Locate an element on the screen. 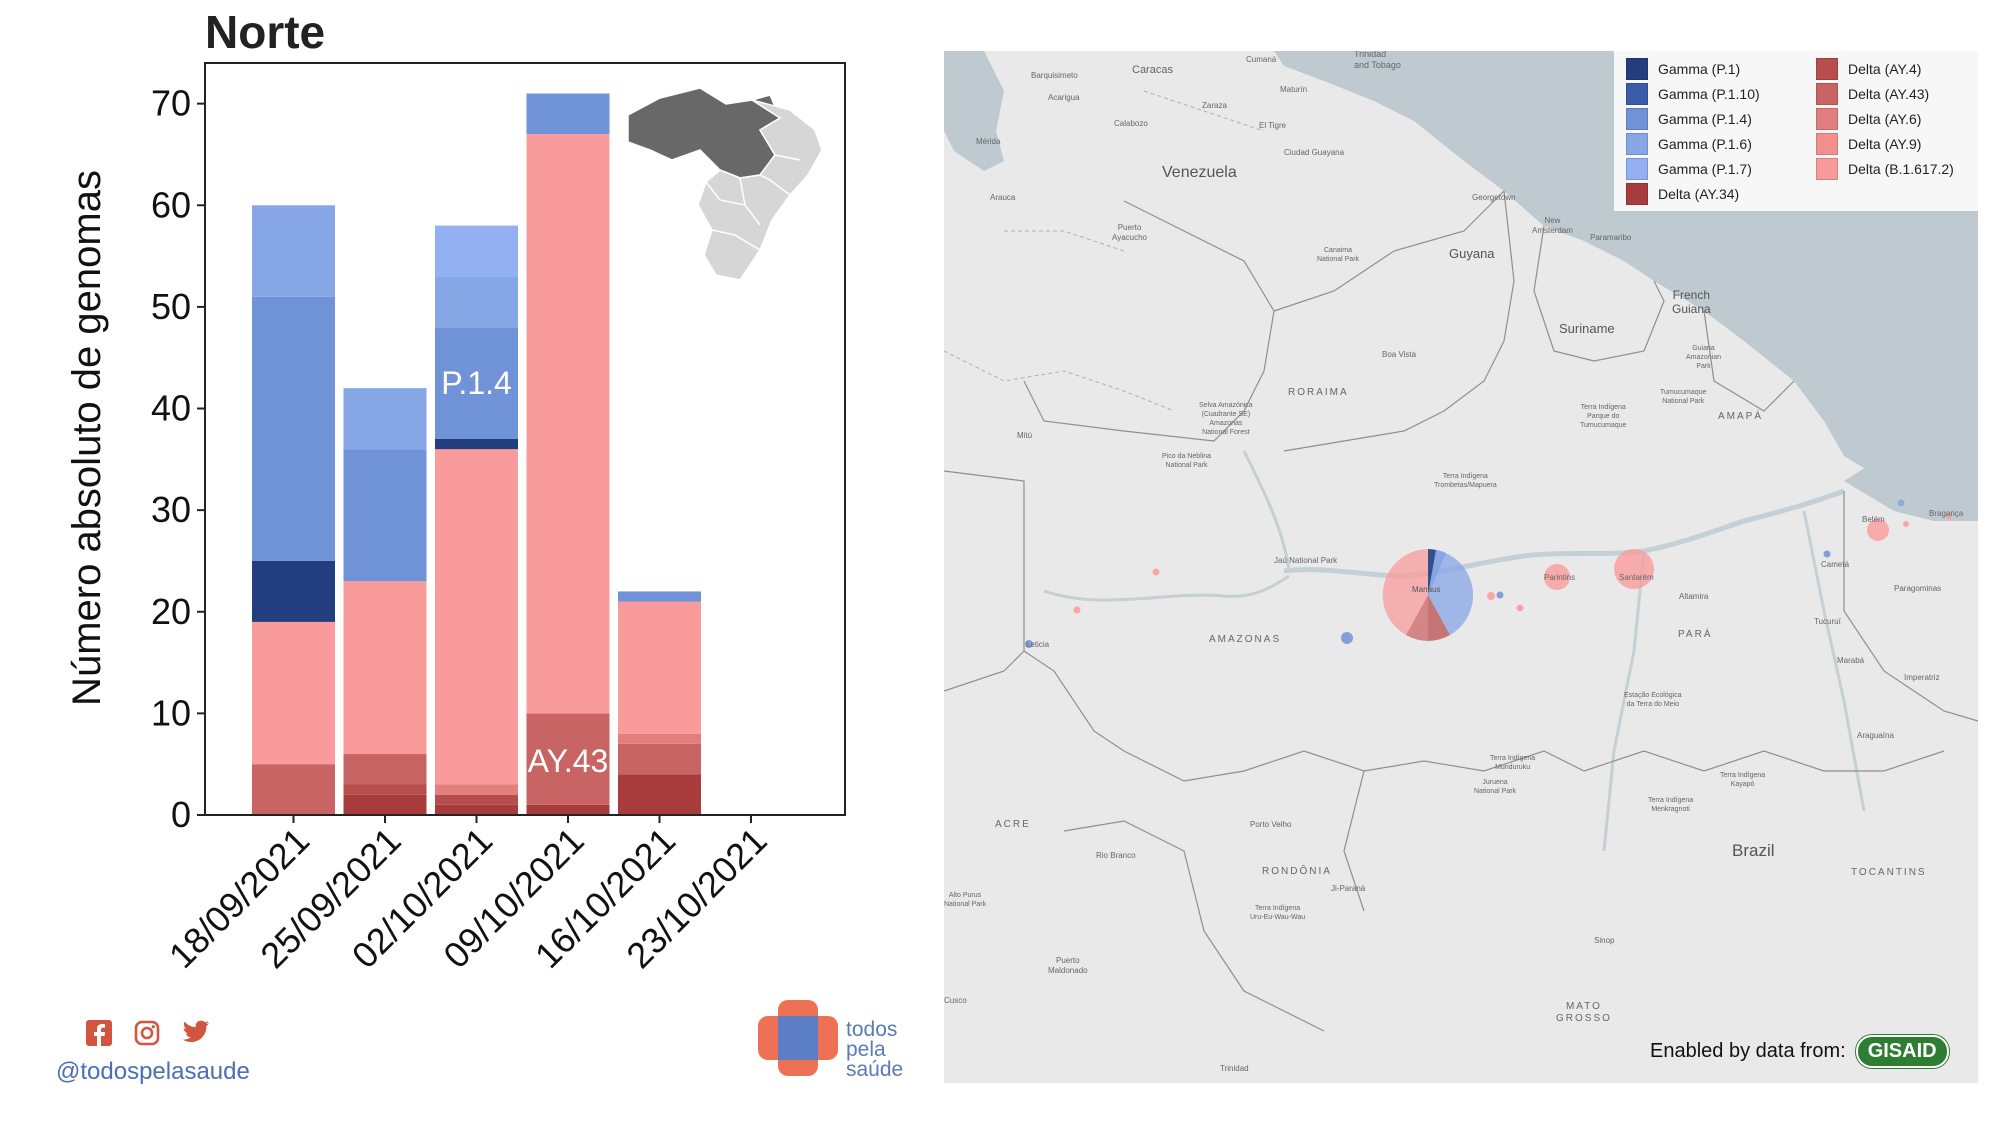 This screenshot has width=2000, height=1125. label-kayapo: Terra Indígena Kayapó is located at coordinates (1743, 780).